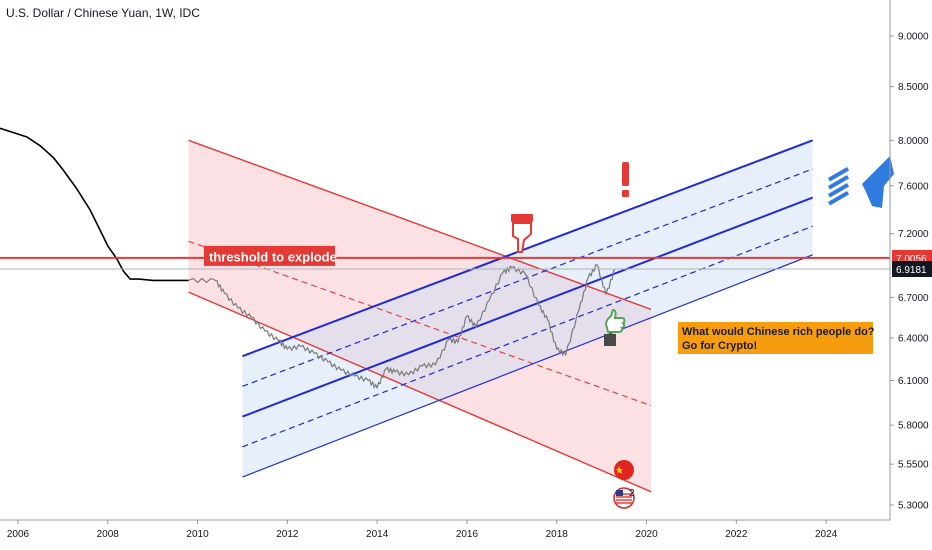 The width and height of the screenshot is (932, 550). Describe the element at coordinates (913, 381) in the screenshot. I see `y-tick-label: 6.1000` at that location.